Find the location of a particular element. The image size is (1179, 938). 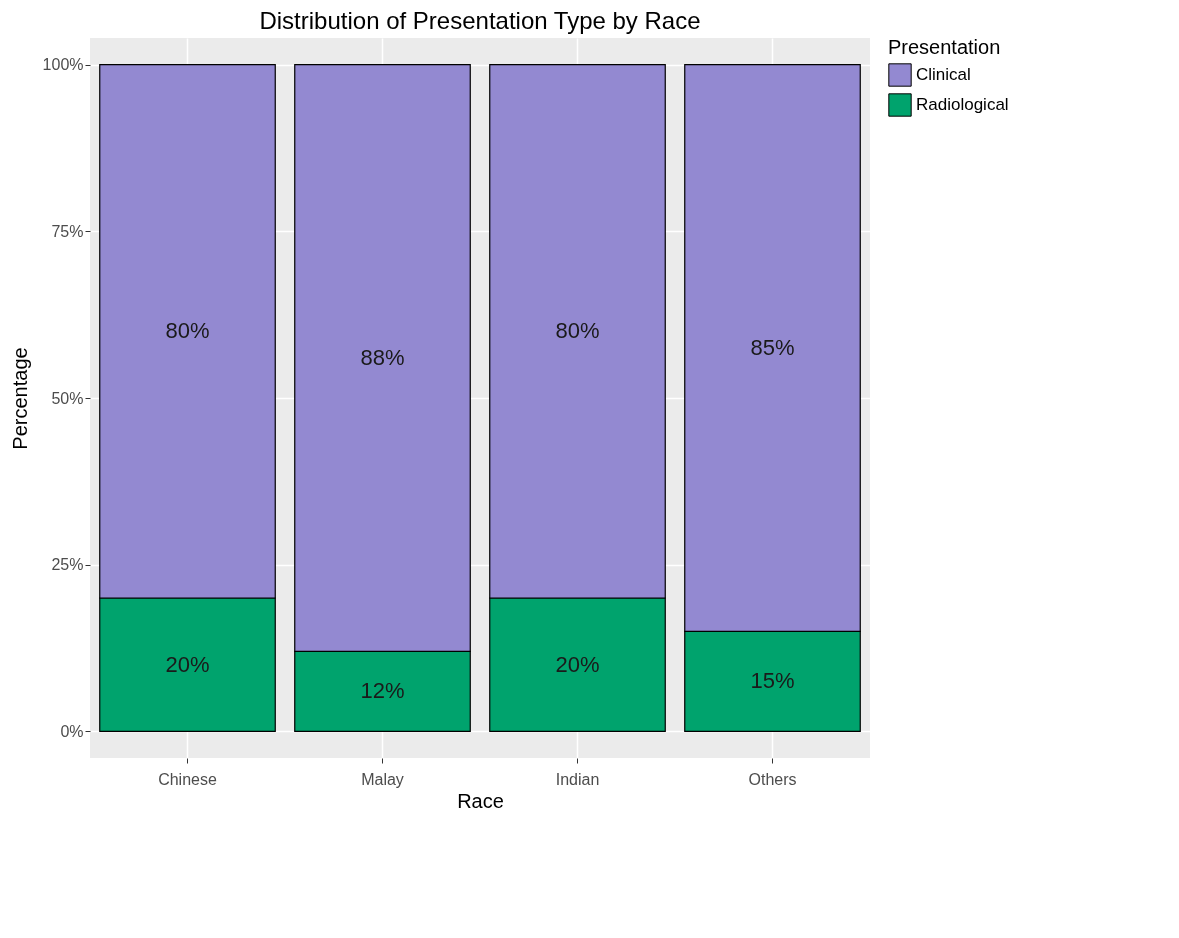

data-label: 12% is located at coordinates (382, 691).